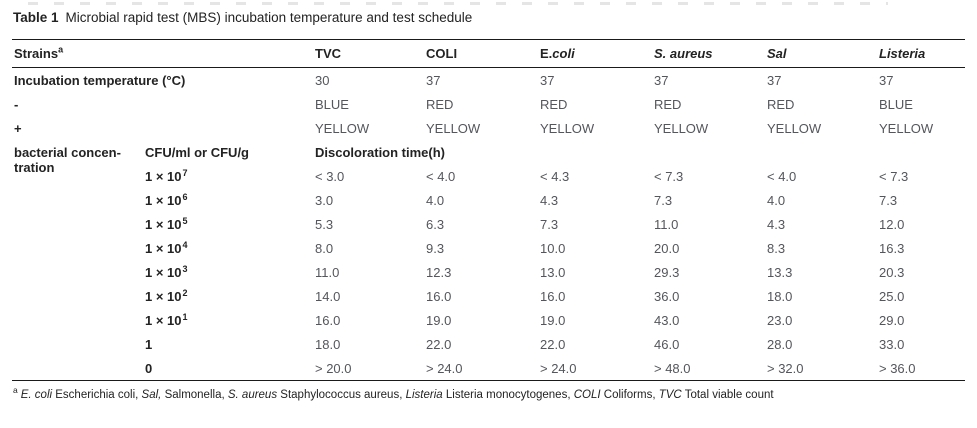  I want to click on column-header-text: COLI, so click(442, 53).